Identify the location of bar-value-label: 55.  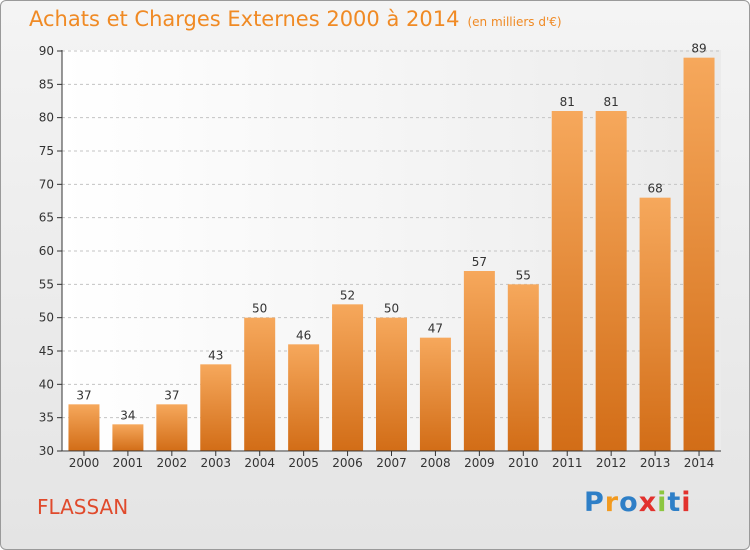
(523, 275).